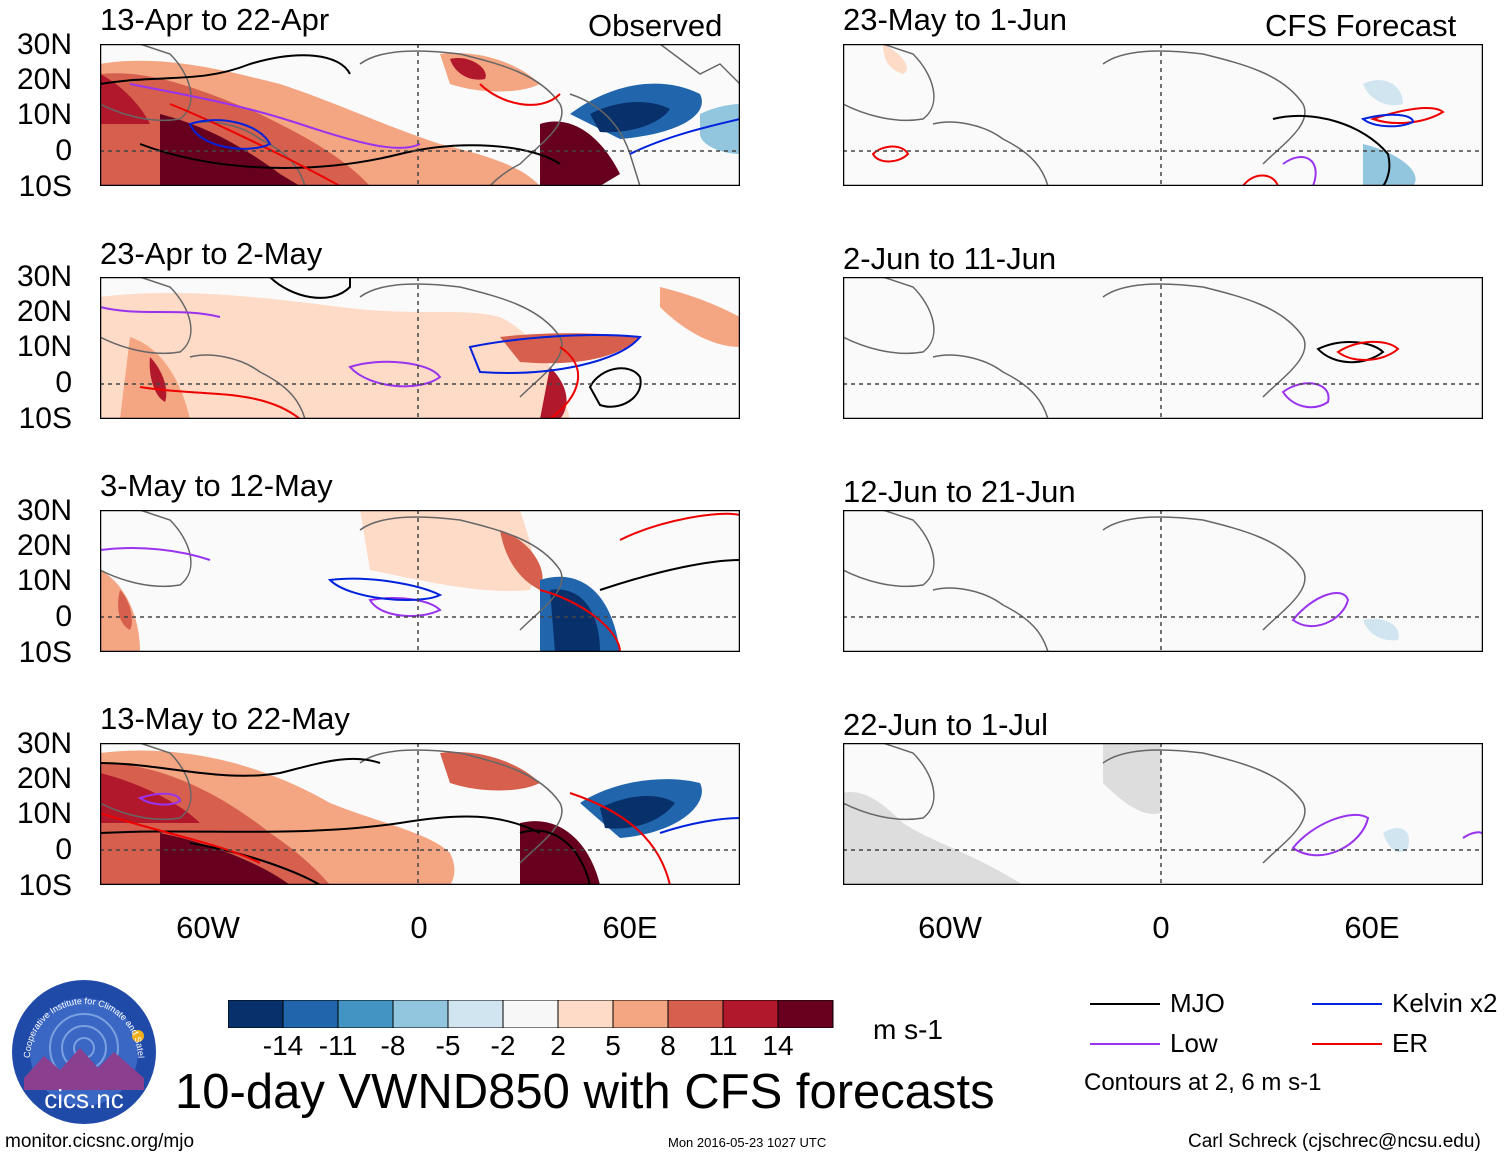 This screenshot has height=1158, width=1510. I want to click on legend-swatch-er, so click(1347, 1044).